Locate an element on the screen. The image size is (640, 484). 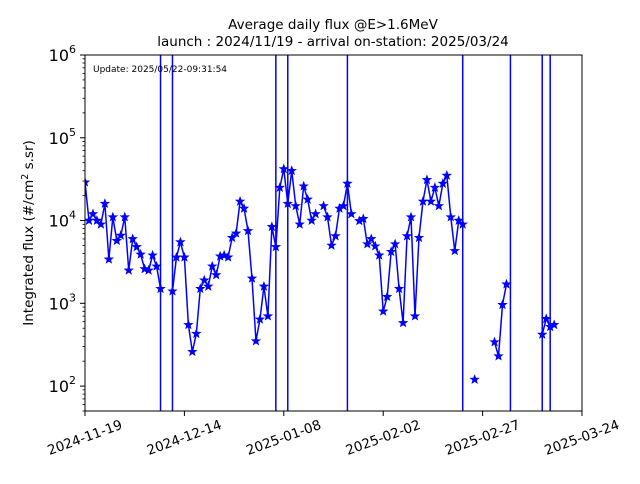
y-tick-label: 10⁶ is located at coordinates (62, 54).